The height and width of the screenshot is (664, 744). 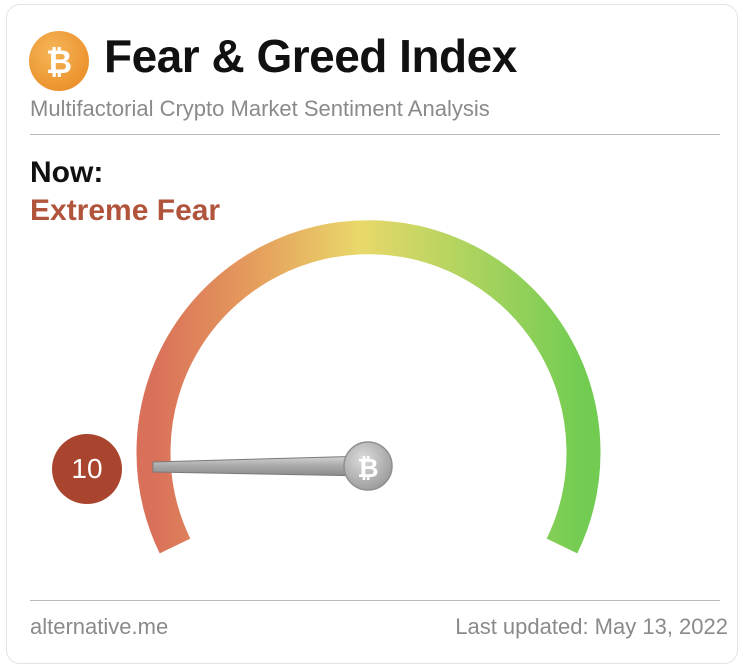 I want to click on index-value-badge: 10, so click(x=87, y=469).